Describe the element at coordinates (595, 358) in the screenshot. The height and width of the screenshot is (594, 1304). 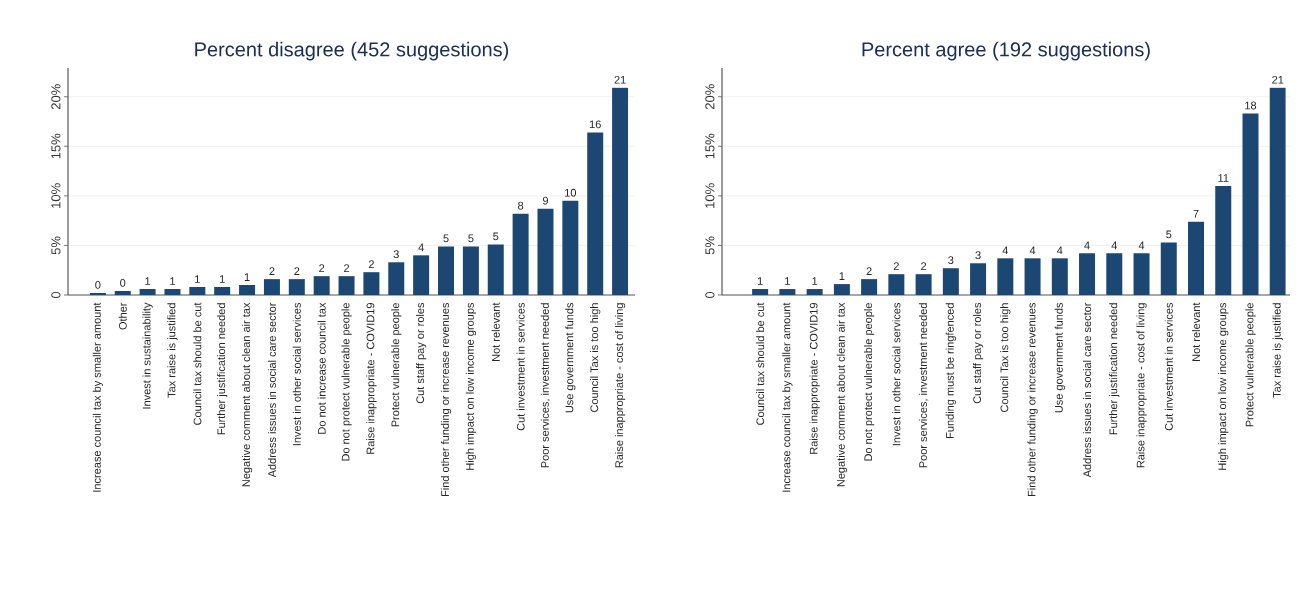
I see `x-tick-label: Council Tax is too high` at that location.